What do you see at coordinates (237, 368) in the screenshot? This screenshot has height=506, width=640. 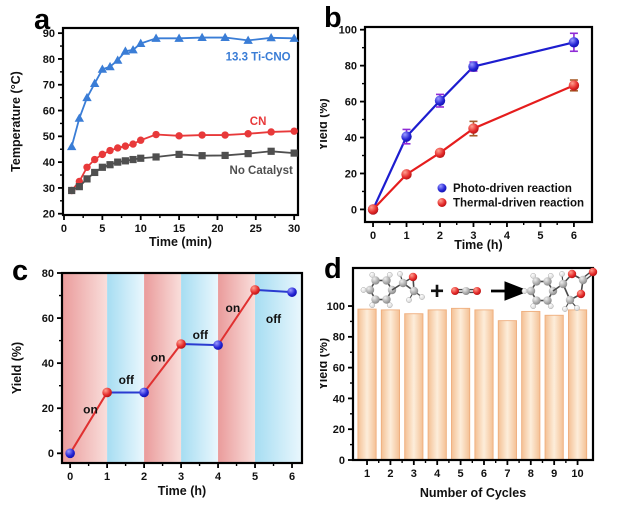 I see `band-light-on` at bounding box center [237, 368].